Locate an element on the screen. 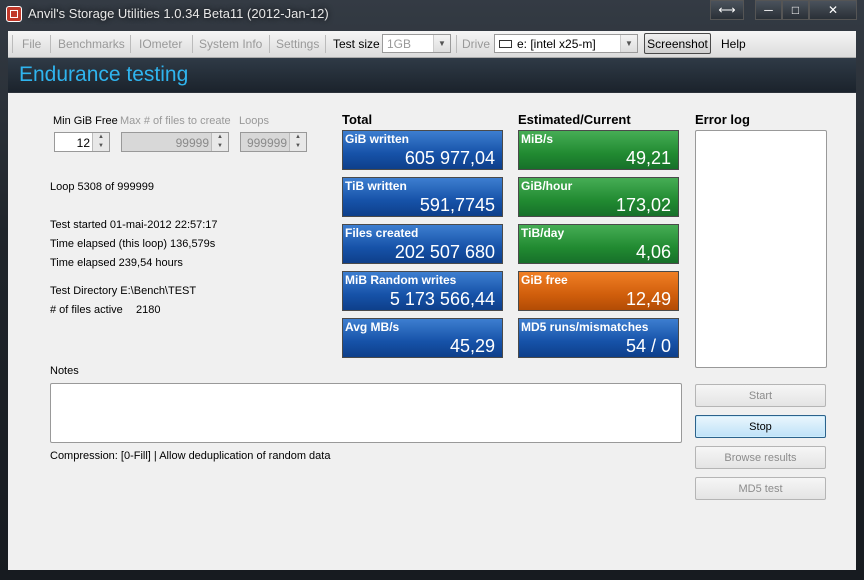  restore-size-button: ⟷ is located at coordinates (727, 10).